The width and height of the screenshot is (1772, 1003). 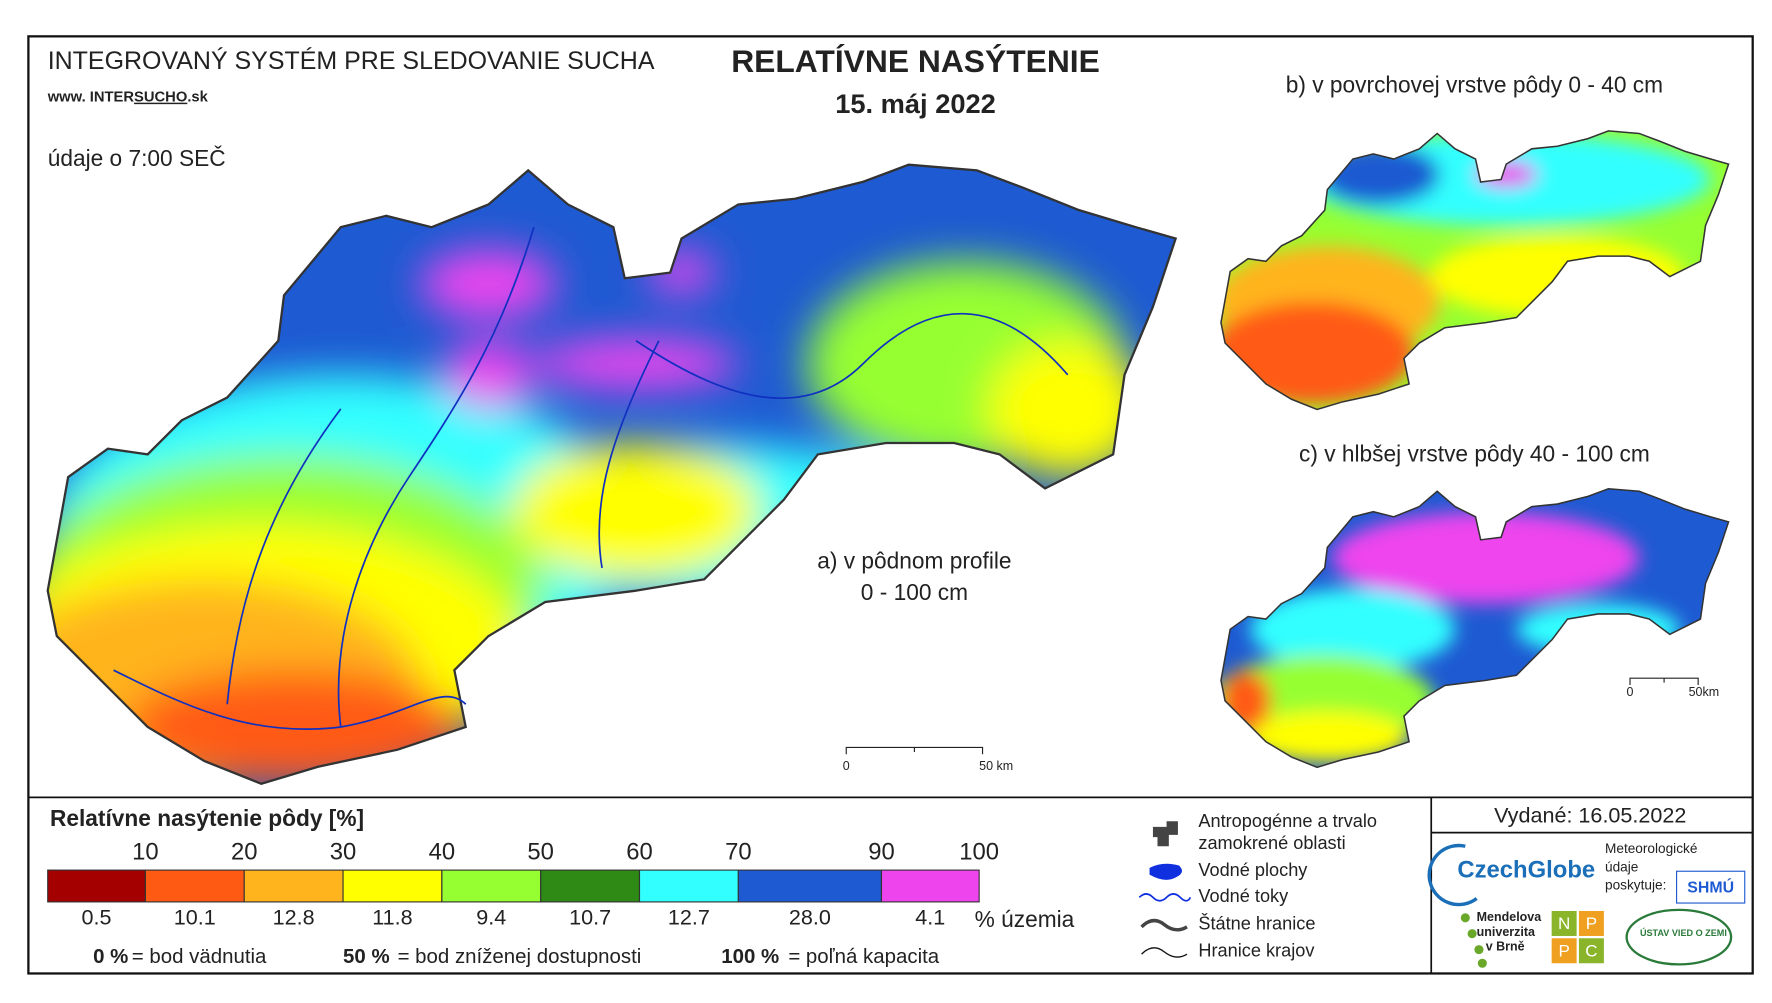 I want to click on legend-share: 10.1, so click(x=195, y=917).